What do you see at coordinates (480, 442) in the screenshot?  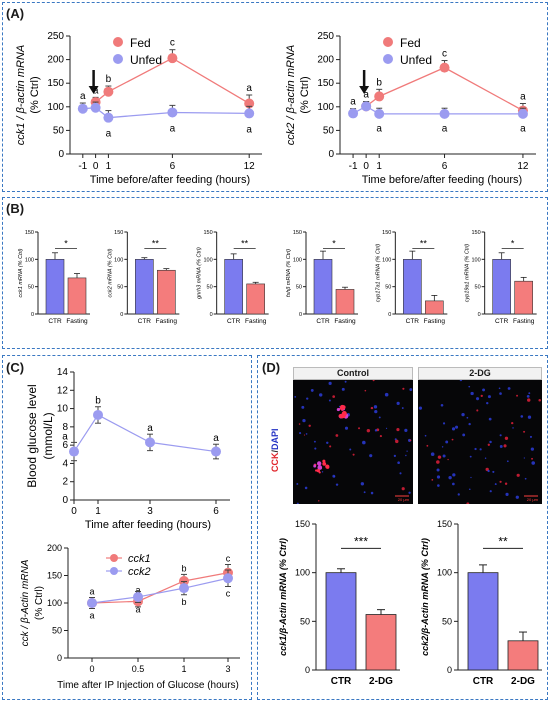 I see `micrograph-2dg: 20 μm` at bounding box center [480, 442].